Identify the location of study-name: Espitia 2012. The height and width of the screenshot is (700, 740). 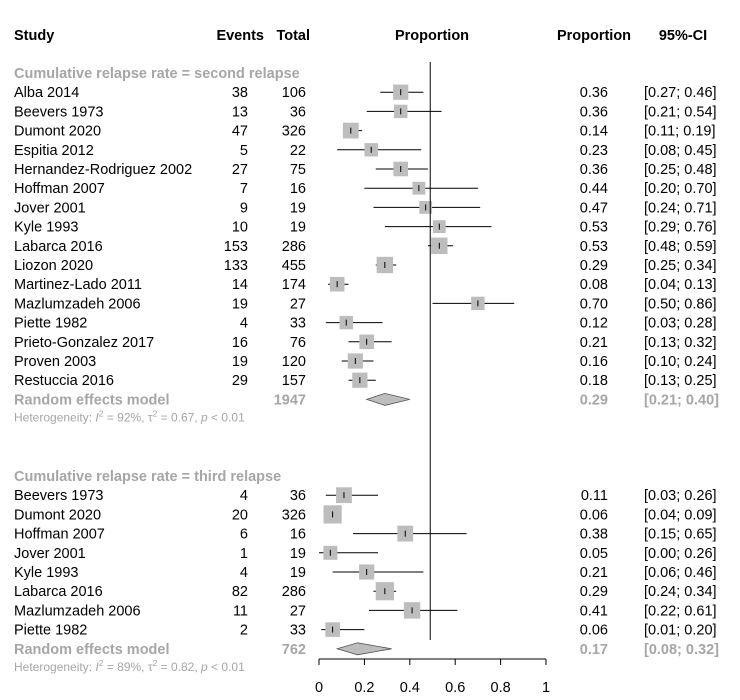
(54, 151).